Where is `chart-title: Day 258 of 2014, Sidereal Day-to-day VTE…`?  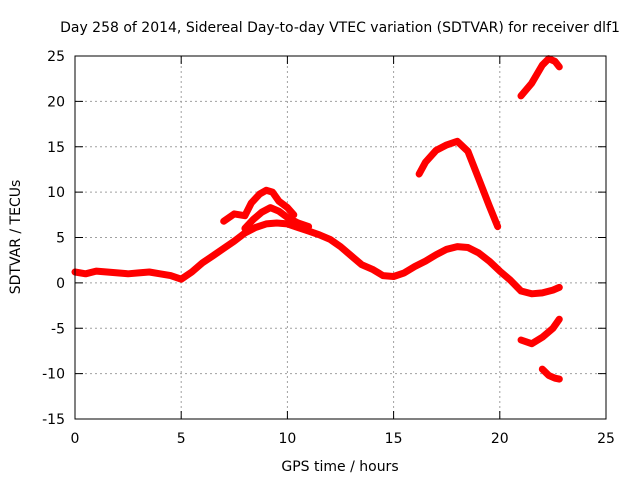 chart-title: Day 258 of 2014, Sidereal Day-to-day VTE… is located at coordinates (340, 28).